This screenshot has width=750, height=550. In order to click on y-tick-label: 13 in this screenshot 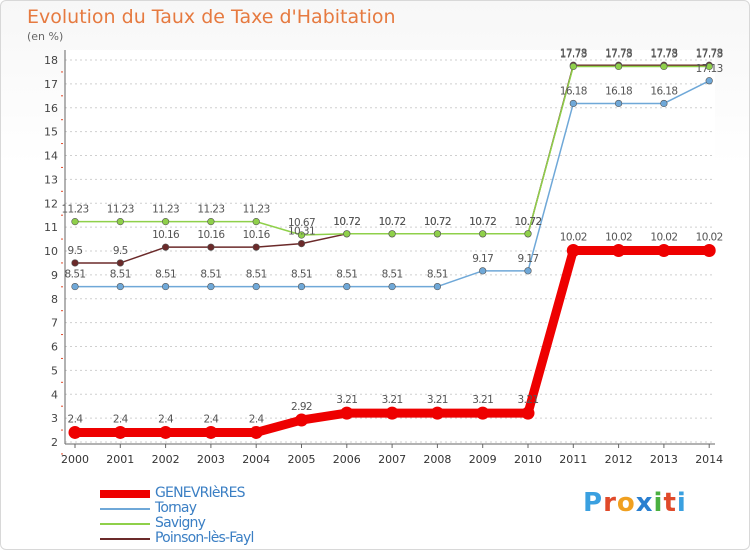, I will do `click(51, 179)`.